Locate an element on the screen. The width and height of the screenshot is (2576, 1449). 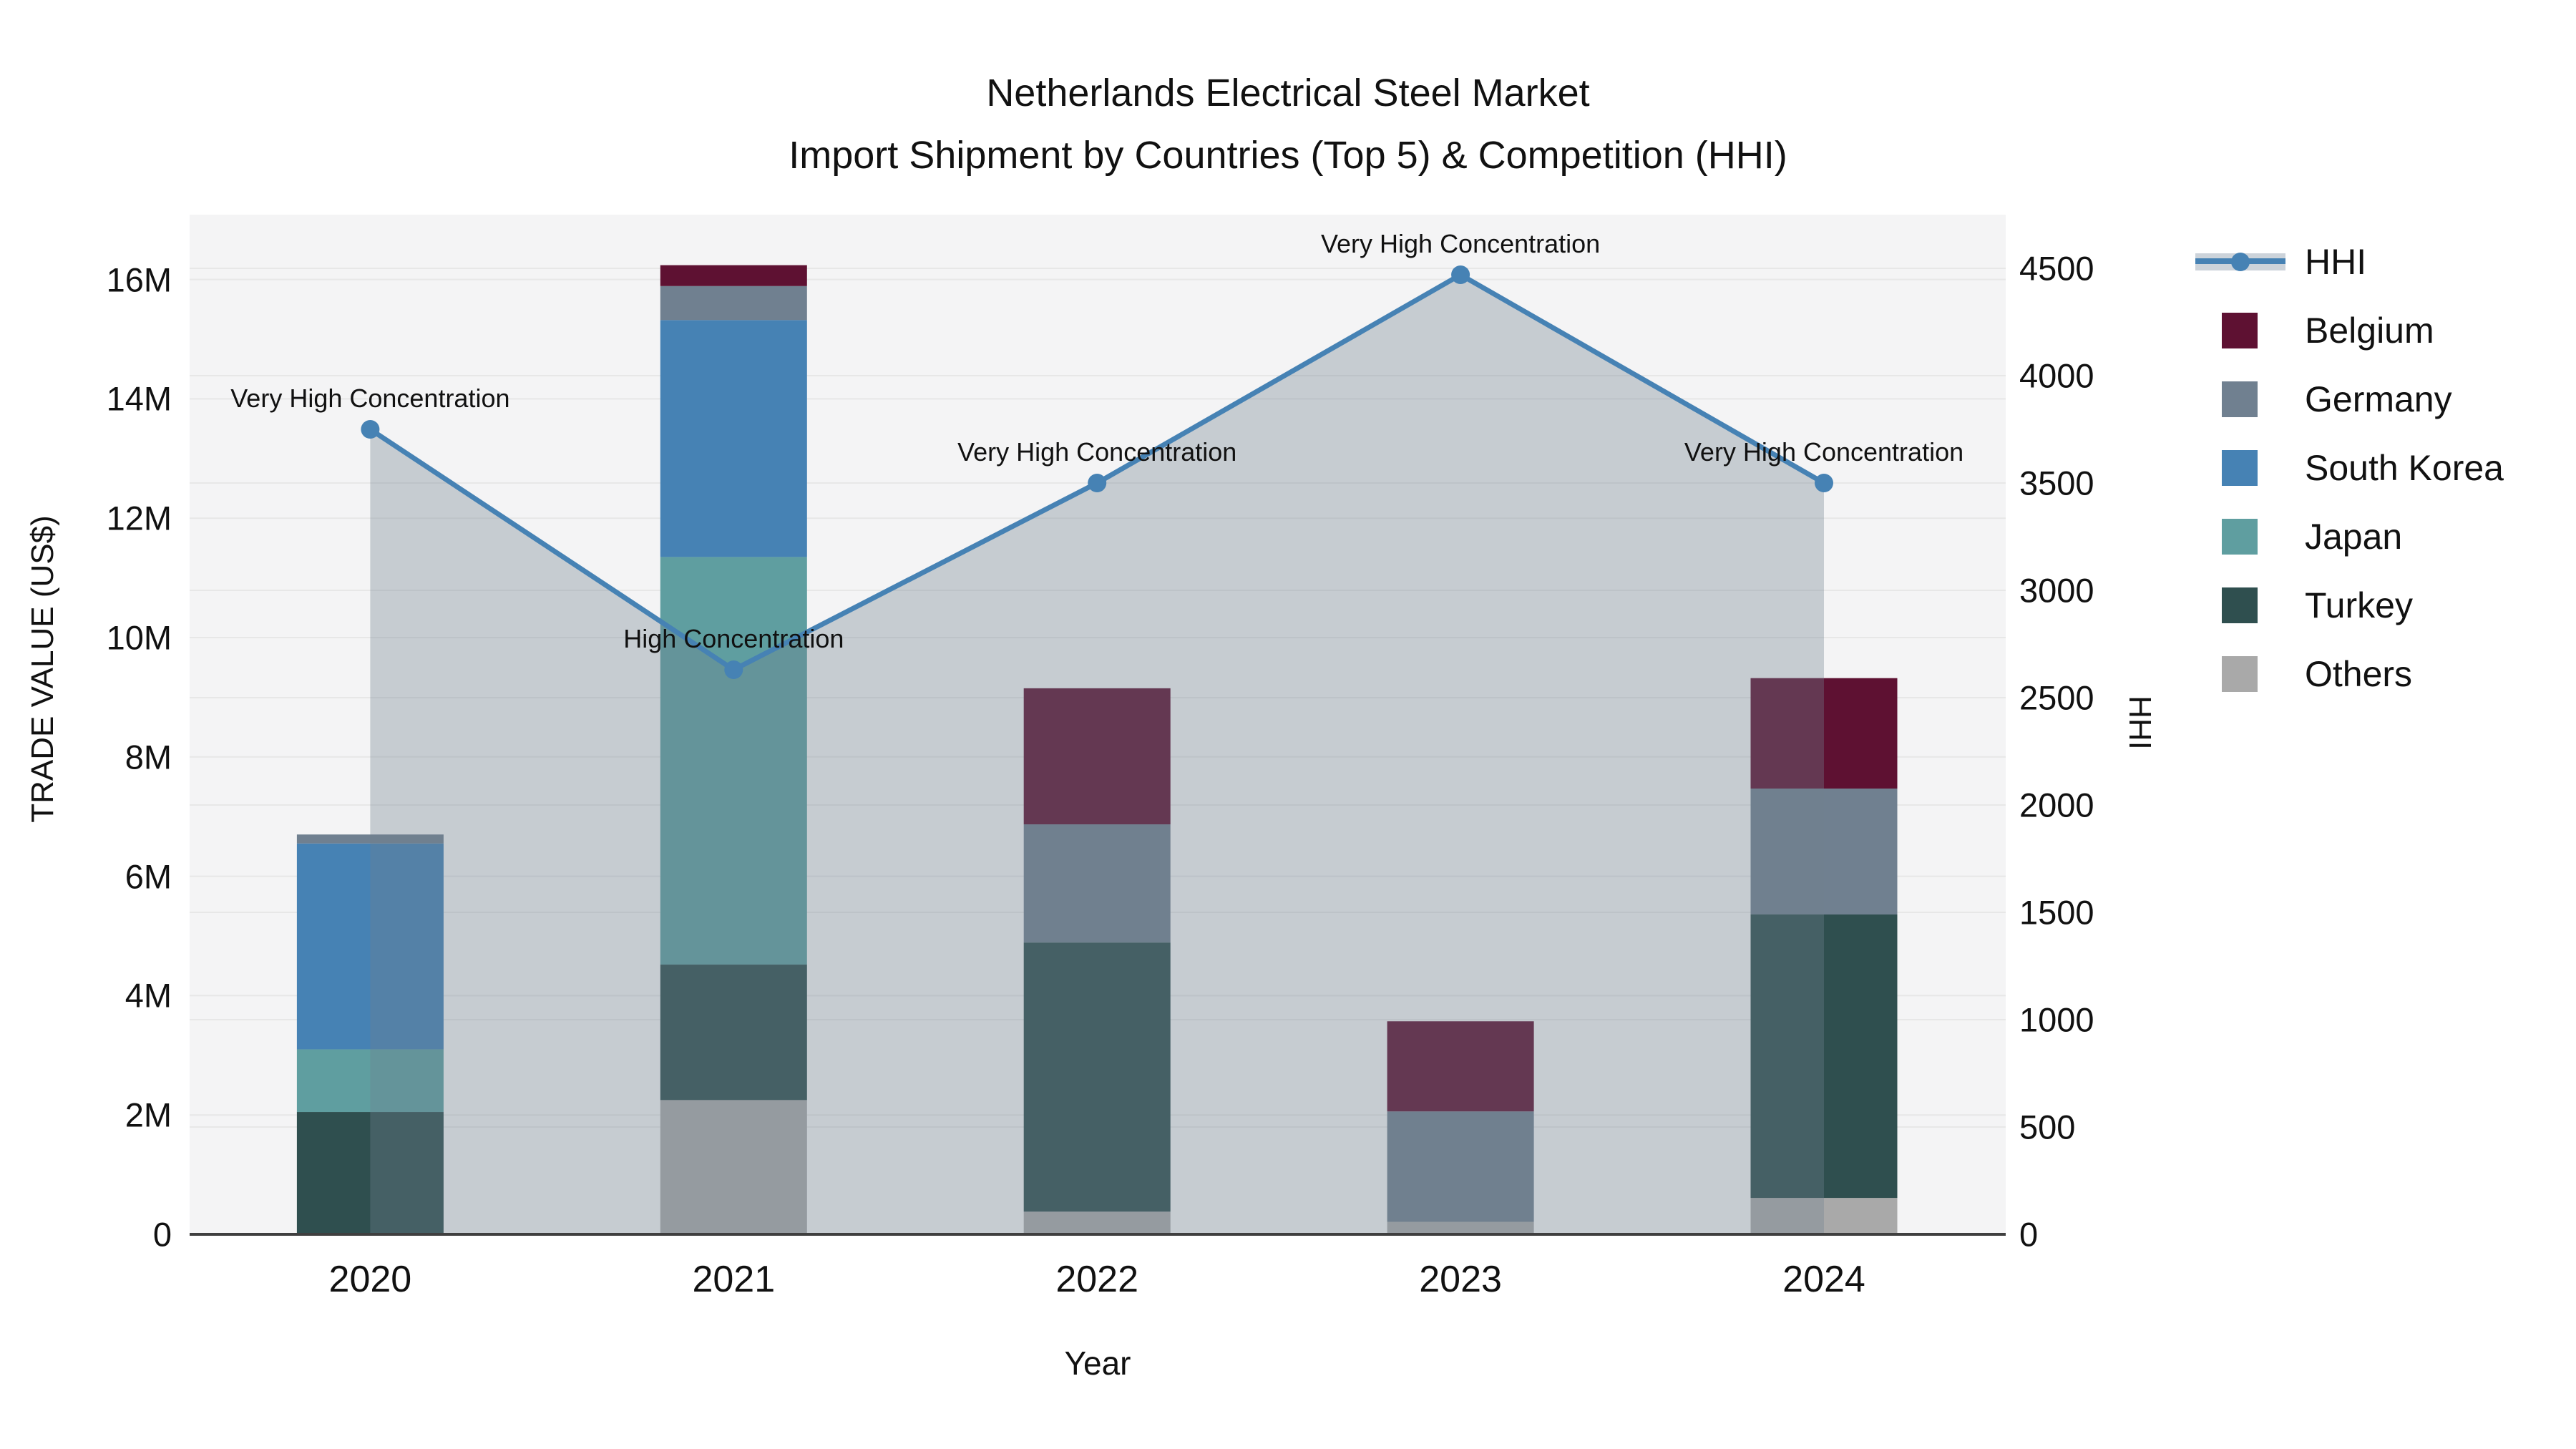
right-tick-4000: 4000 is located at coordinates (2056, 375).